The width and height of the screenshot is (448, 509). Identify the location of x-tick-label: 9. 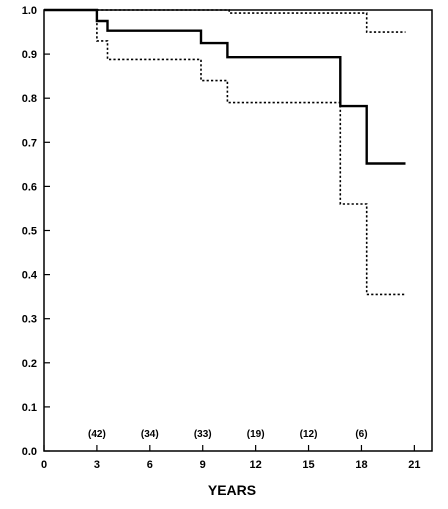
(203, 465).